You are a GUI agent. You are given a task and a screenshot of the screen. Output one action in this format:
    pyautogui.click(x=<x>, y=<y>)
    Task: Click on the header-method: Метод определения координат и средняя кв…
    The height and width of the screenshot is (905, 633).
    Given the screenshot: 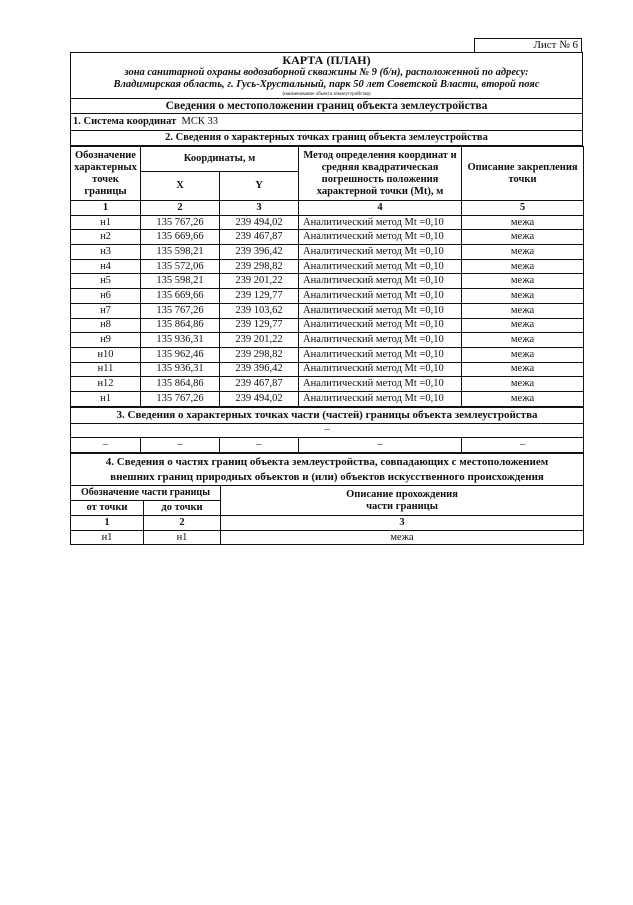 What is the action you would take?
    pyautogui.click(x=380, y=173)
    